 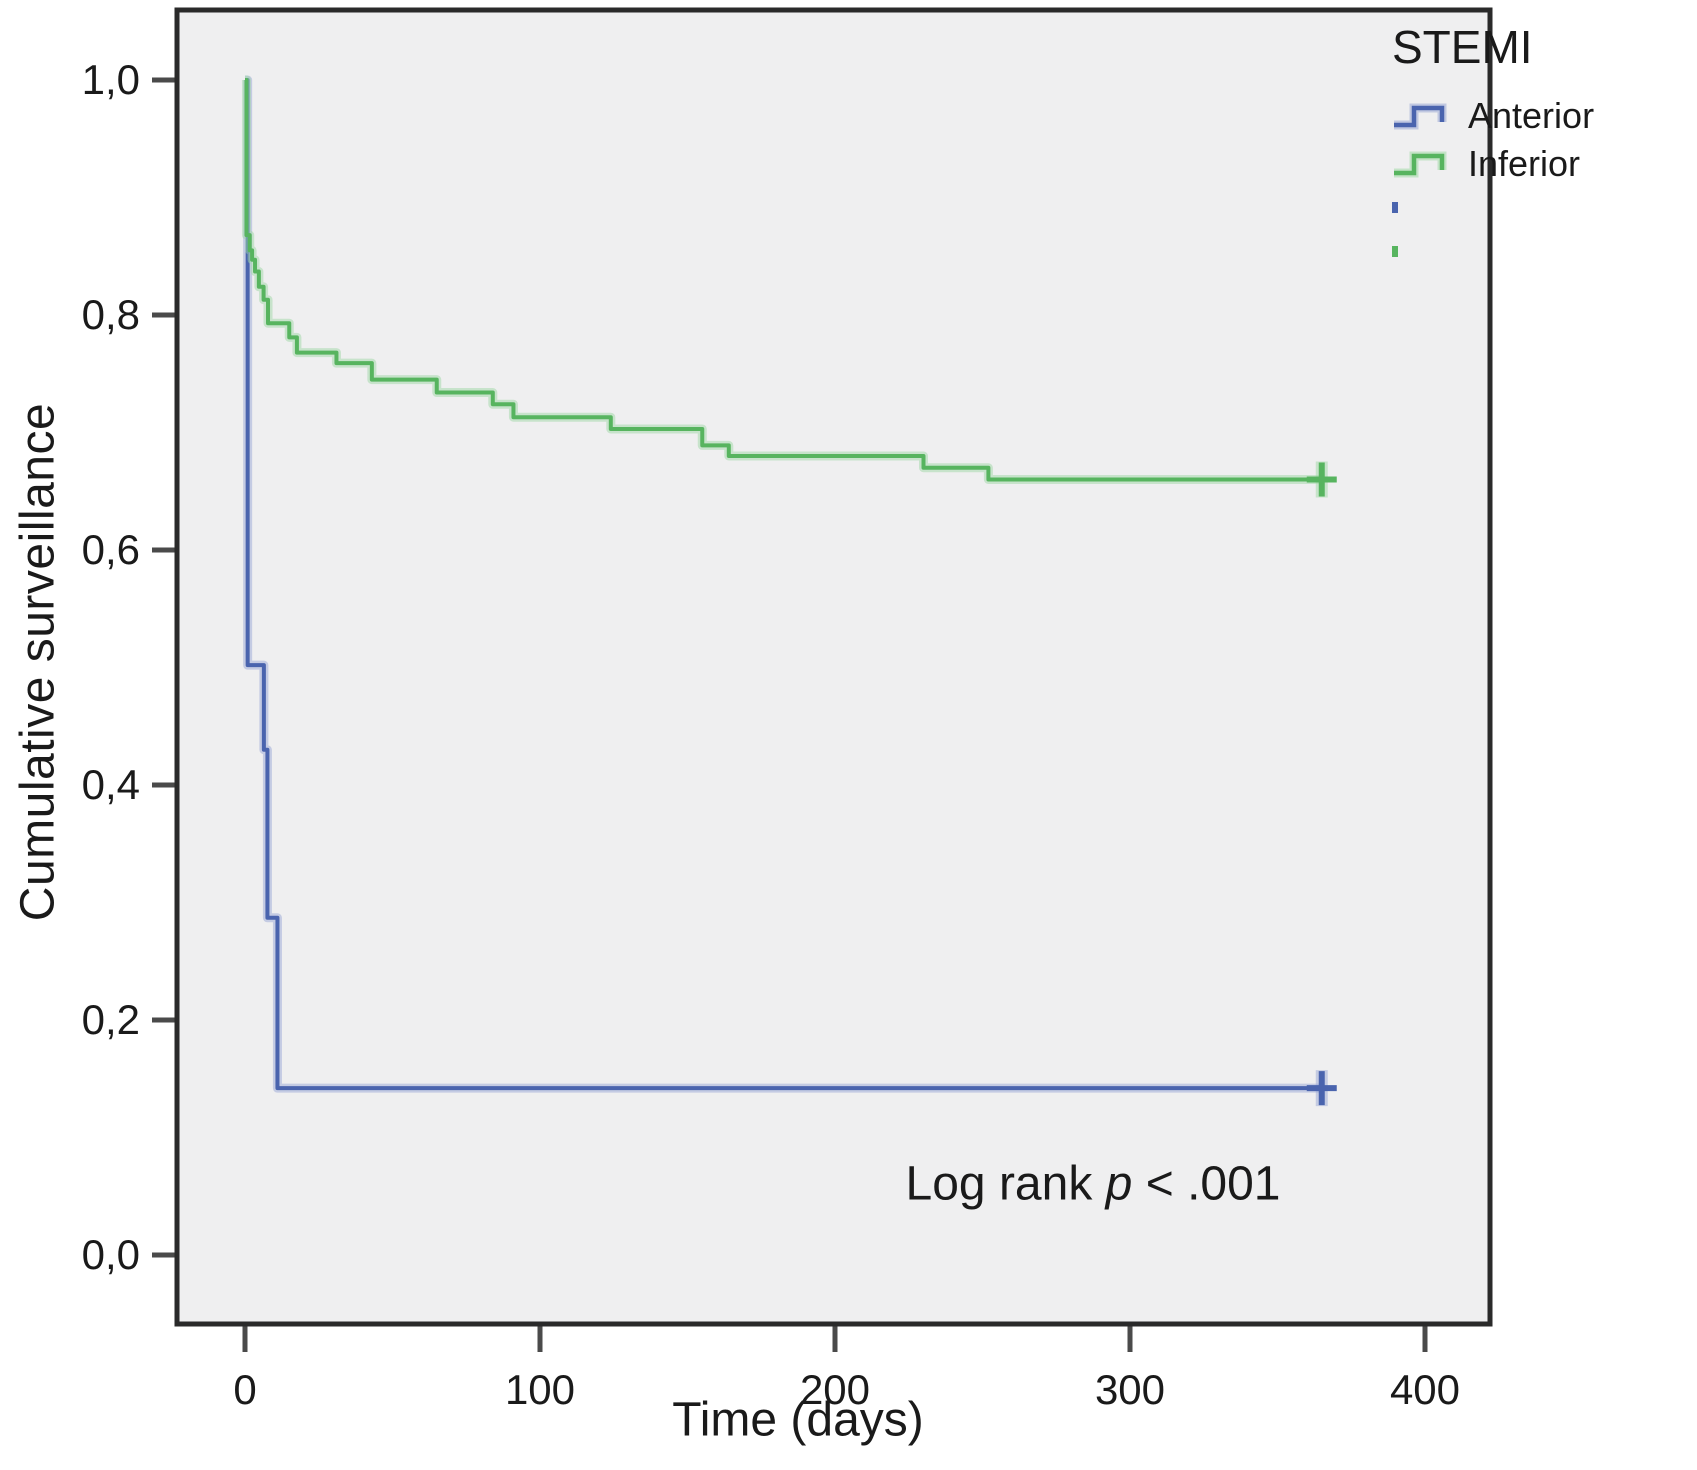 I want to click on legend: STEMI Anterior Inferior, so click(x=1493, y=106).